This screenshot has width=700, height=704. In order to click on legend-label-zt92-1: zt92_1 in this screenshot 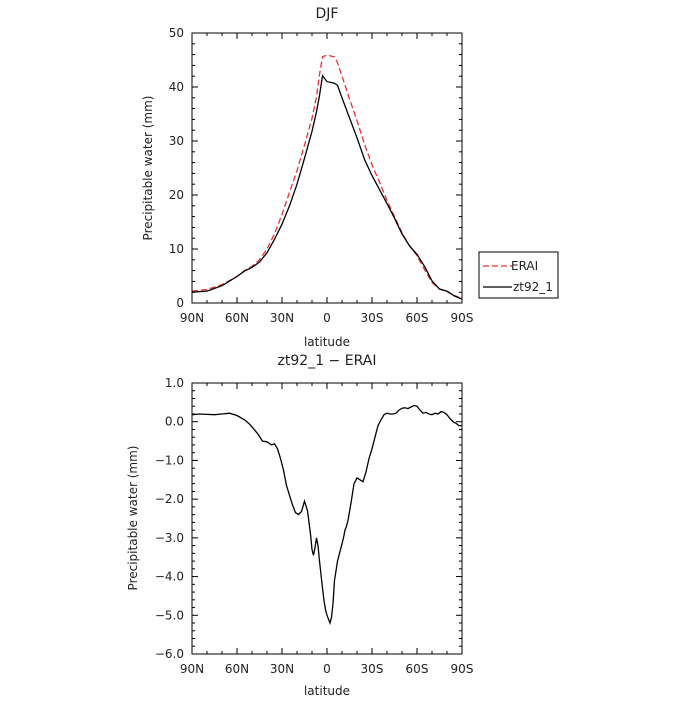, I will do `click(533, 287)`.